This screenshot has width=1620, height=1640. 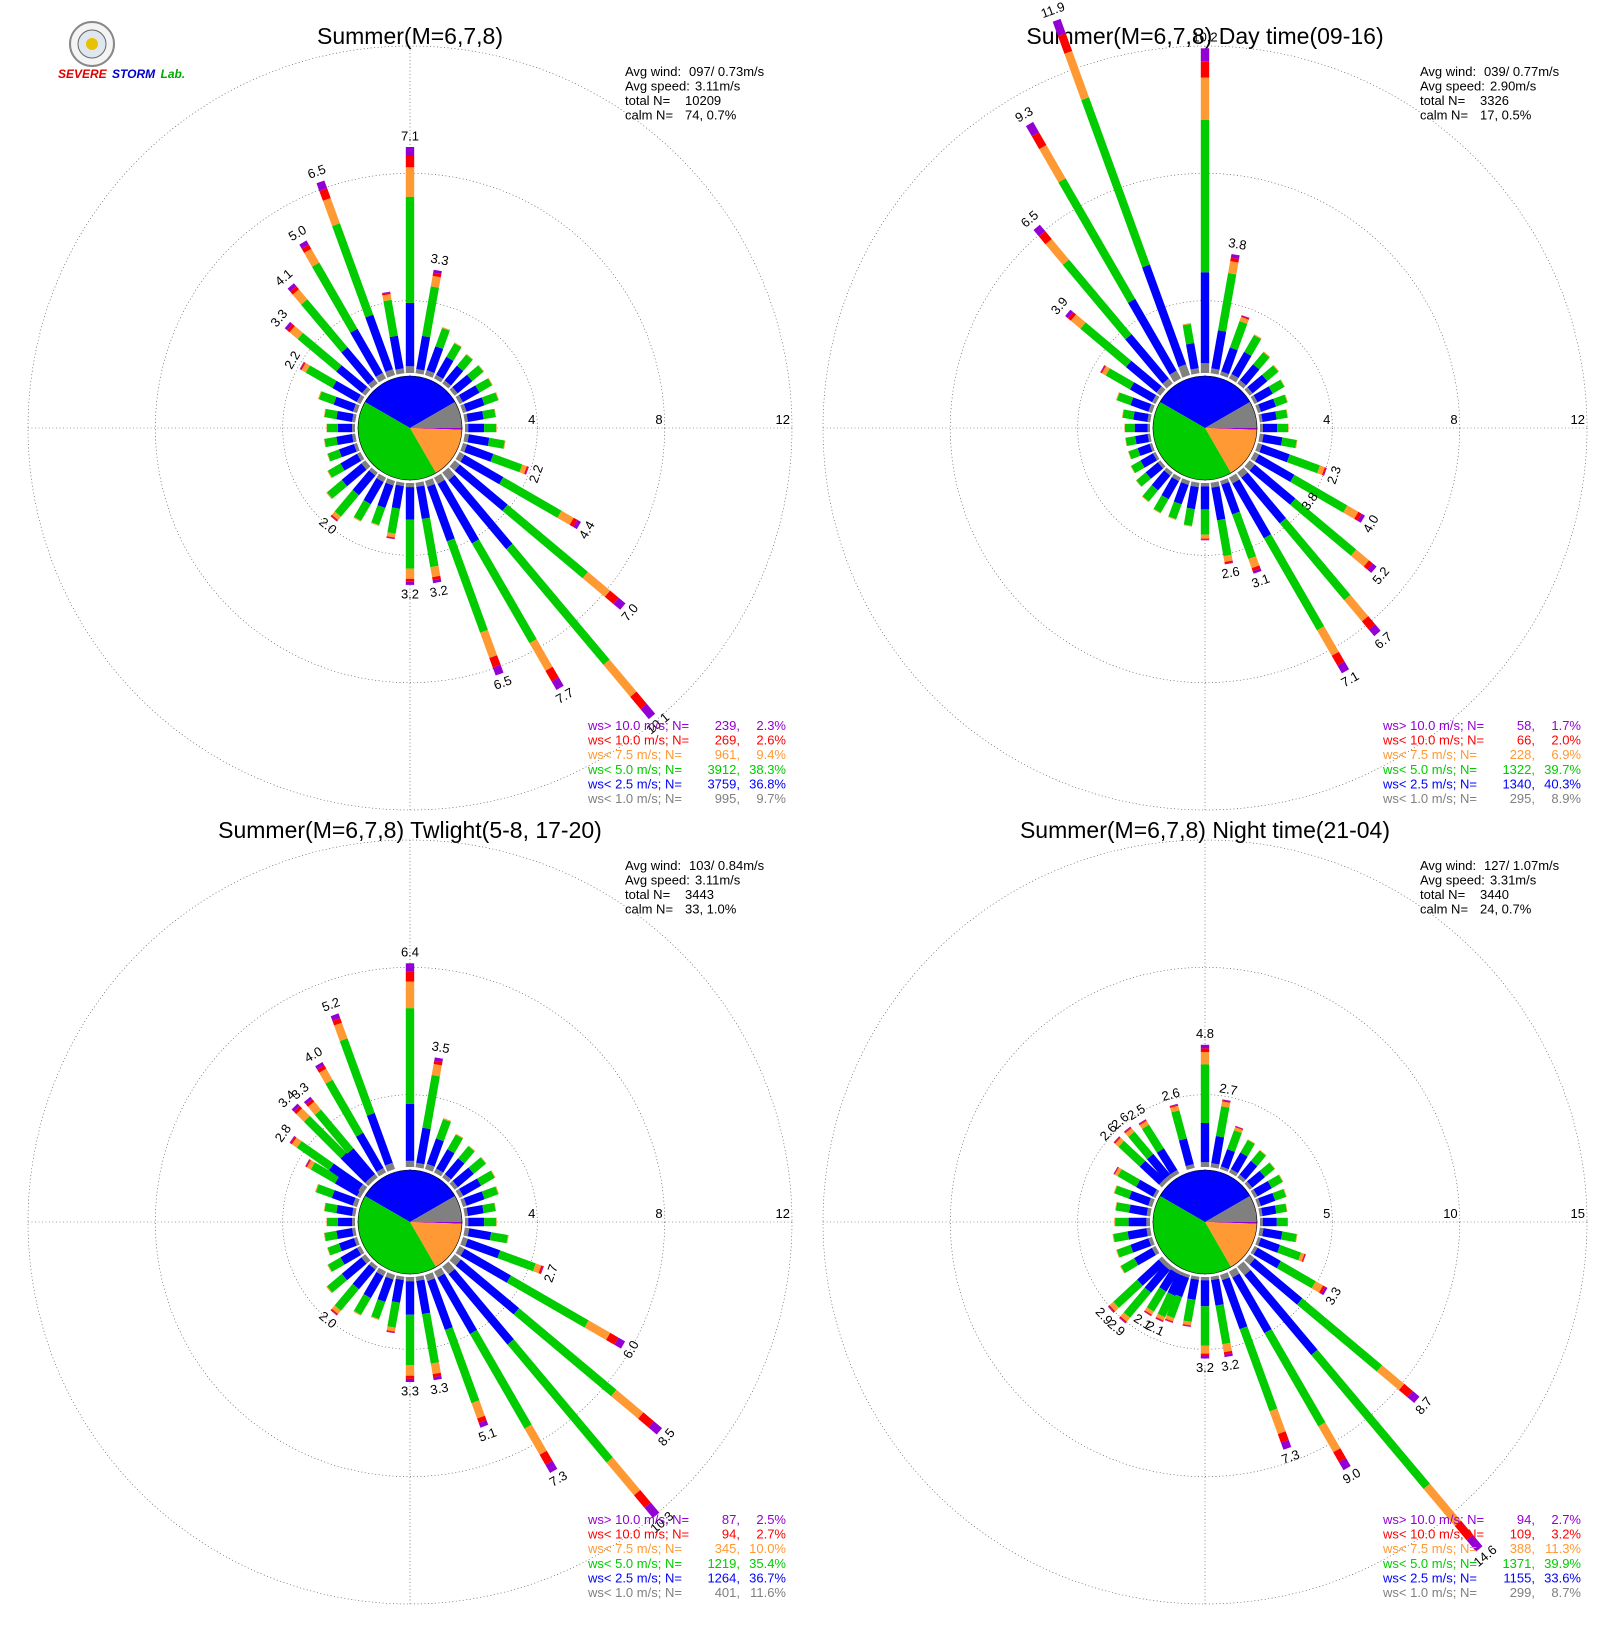 What do you see at coordinates (1442, 100) in the screenshot?
I see `total-n-label: total N=` at bounding box center [1442, 100].